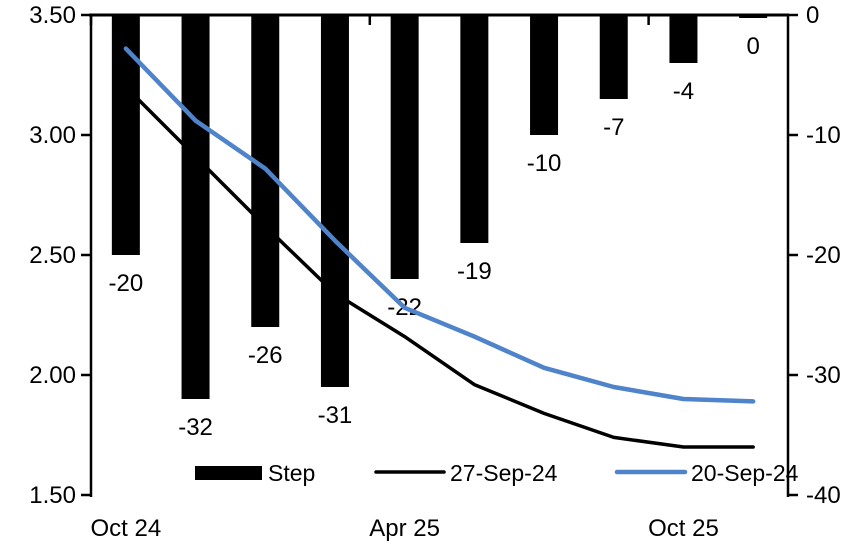 Image resolution: width=852 pixels, height=551 pixels. Describe the element at coordinates (291, 473) in the screenshot. I see `legend-label: Step` at that location.